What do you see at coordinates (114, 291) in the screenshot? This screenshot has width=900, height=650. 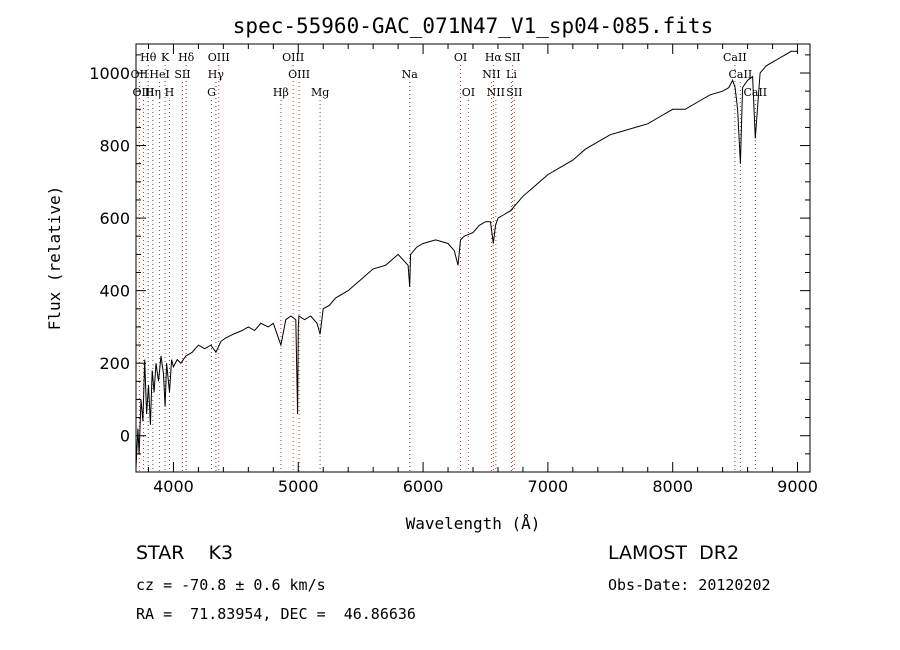 I see `y-tick-label: 400` at bounding box center [114, 291].